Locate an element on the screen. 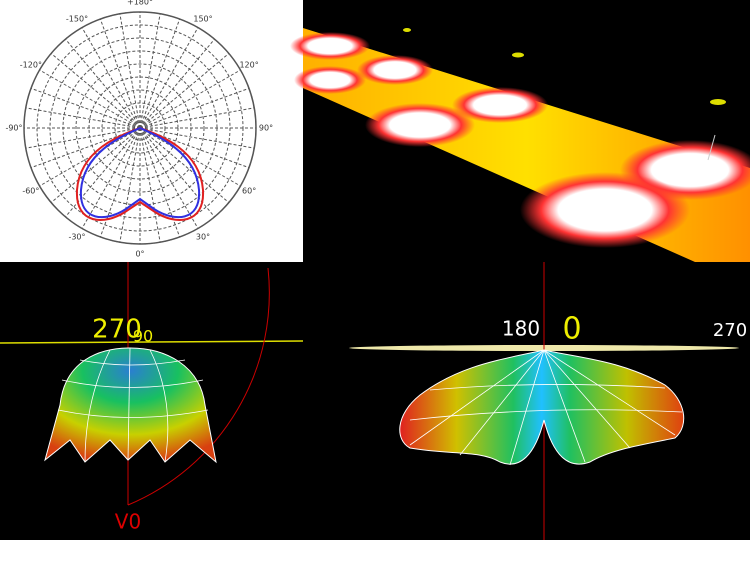 This screenshot has height=567, width=750. angle-label: +180° is located at coordinates (140, 3).